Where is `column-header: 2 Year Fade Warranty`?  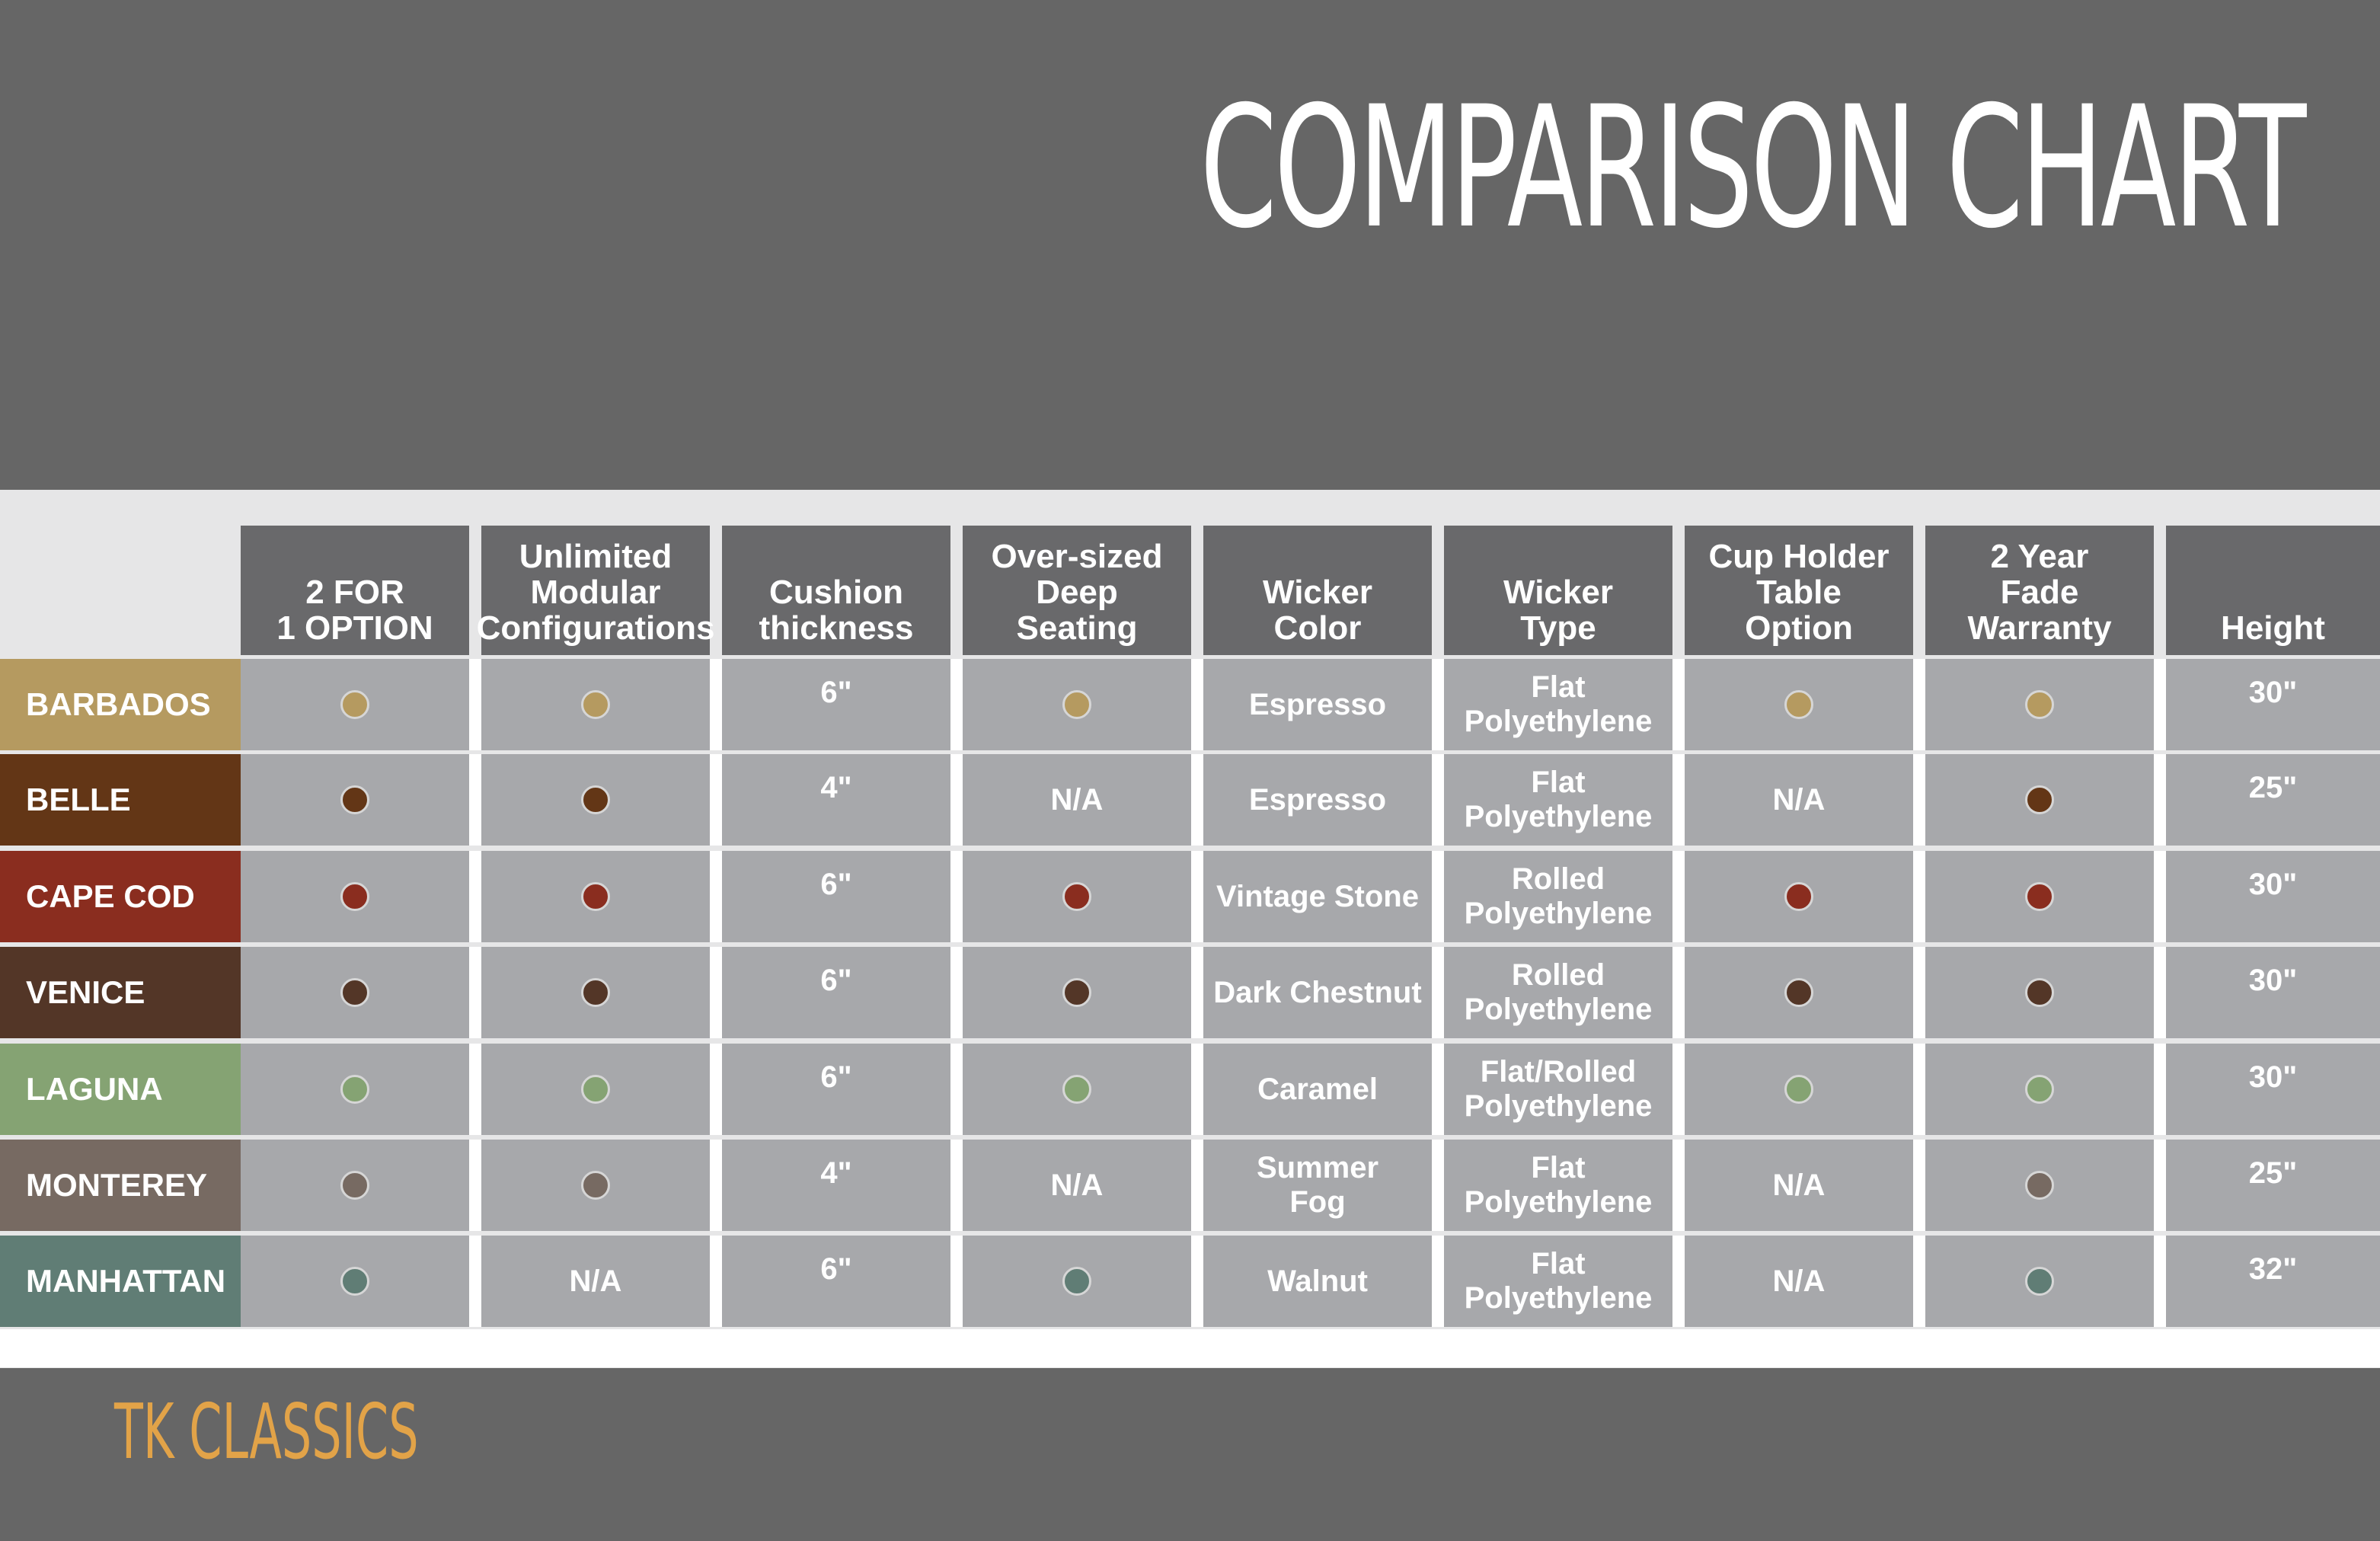
column-header: 2 Year Fade Warranty is located at coordinates (2040, 590).